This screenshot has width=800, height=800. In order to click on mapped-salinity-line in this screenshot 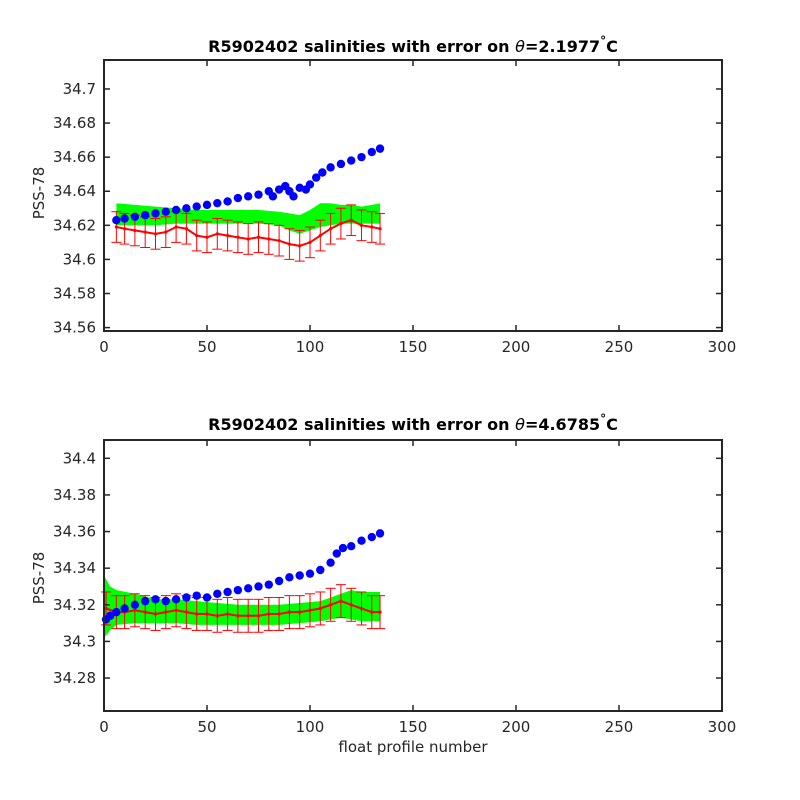, I will do `click(242, 608)`.